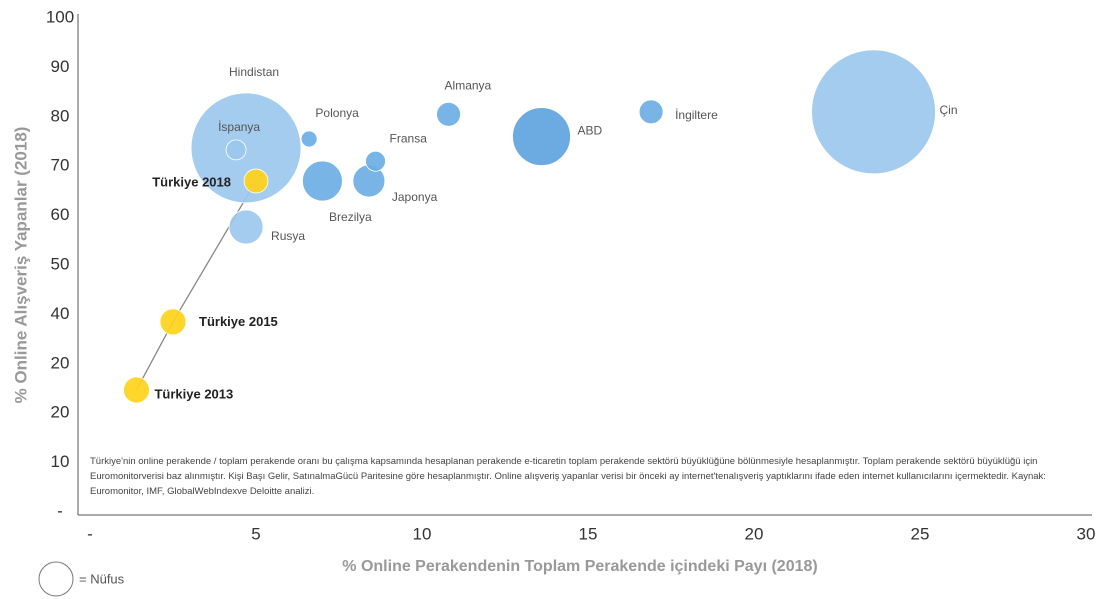 The height and width of the screenshot is (599, 1108). Describe the element at coordinates (255, 533) in the screenshot. I see `x-tick-label: 5` at that location.